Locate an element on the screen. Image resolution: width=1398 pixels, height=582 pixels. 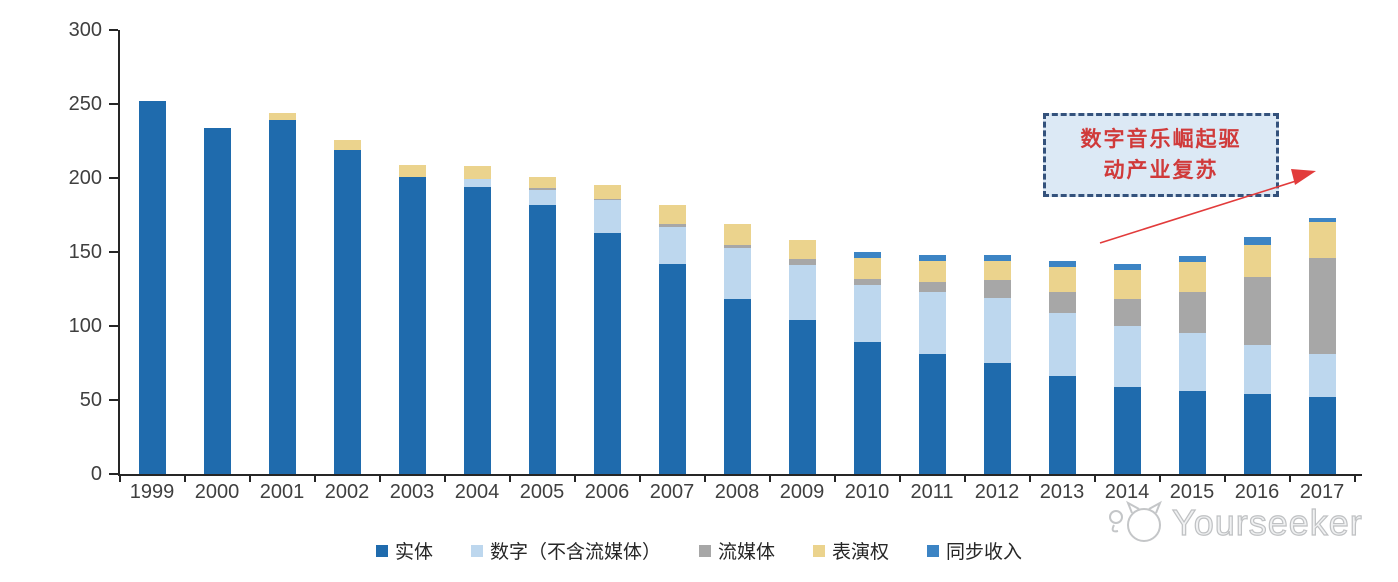
y-axis-tick-label: 250 is located at coordinates (85, 104).